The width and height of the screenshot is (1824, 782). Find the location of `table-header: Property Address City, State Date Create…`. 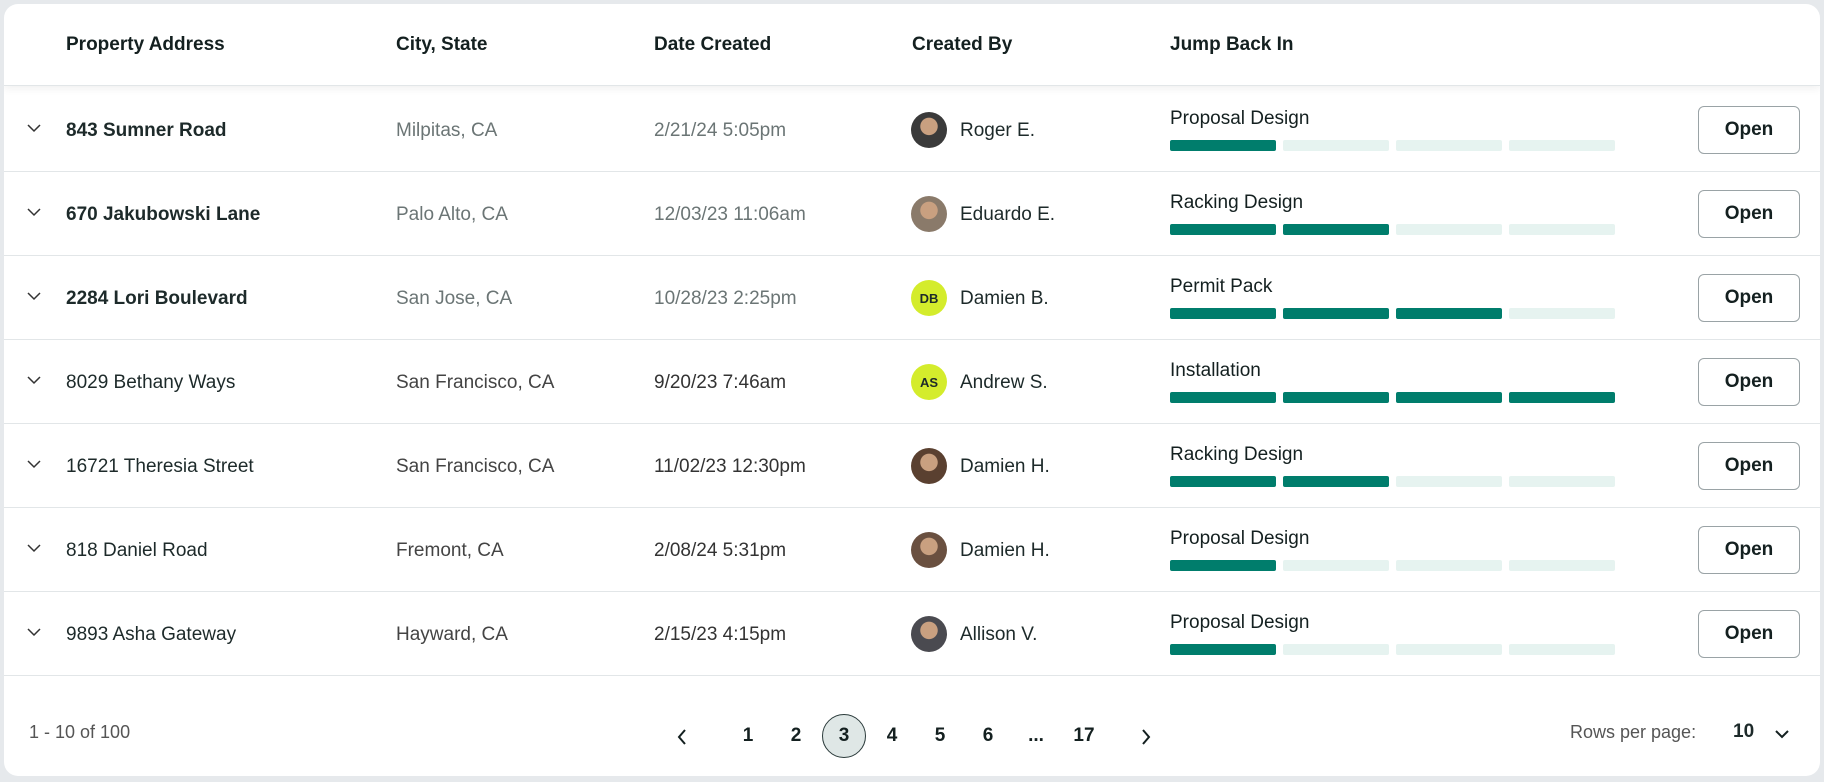

table-header: Property Address City, State Date Create… is located at coordinates (912, 45).